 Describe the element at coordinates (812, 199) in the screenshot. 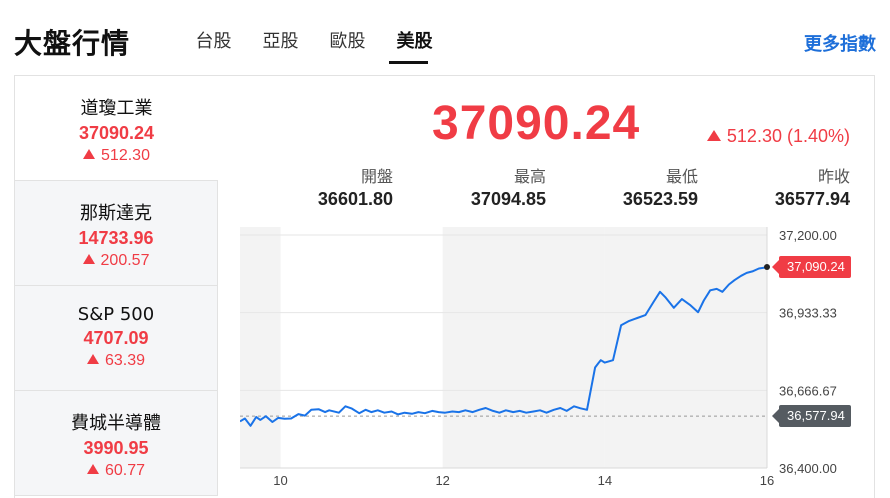

I see `stat-value: 36577.94` at that location.